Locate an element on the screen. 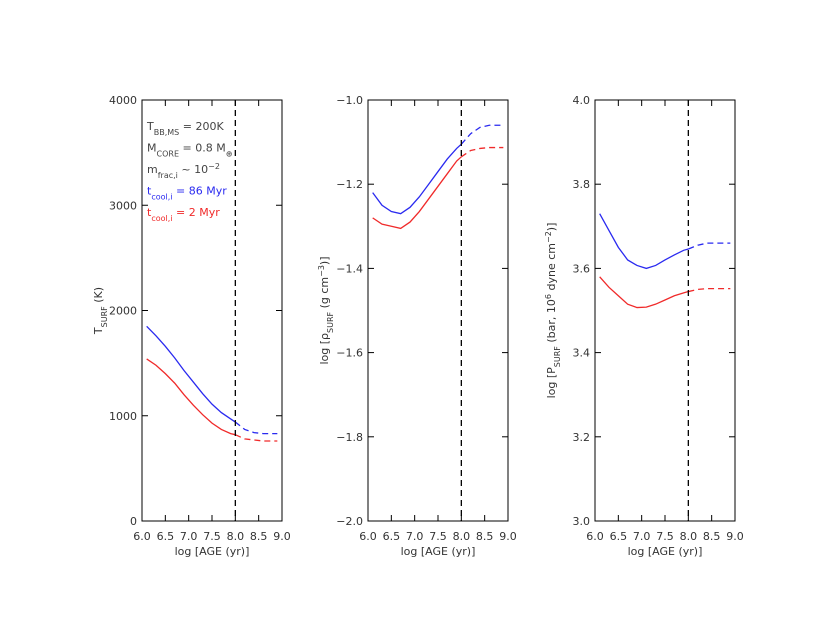 Image resolution: width=830 pixels, height=642 pixels. y-tick-label: 2000 is located at coordinates (123, 311).